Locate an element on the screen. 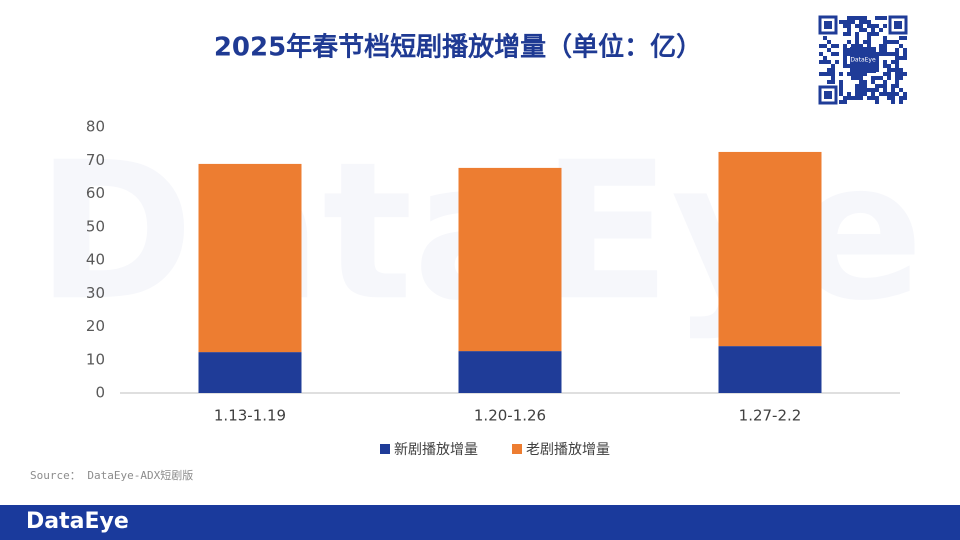 This screenshot has height=540, width=960. y-tick-label: 60 is located at coordinates (95, 193).